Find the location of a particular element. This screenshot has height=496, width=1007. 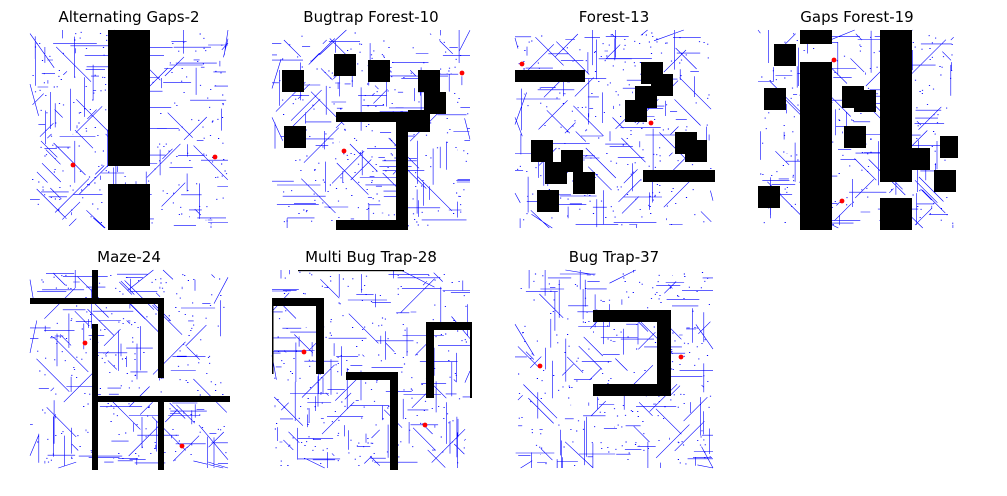

panel-title: Multi Bug Trap-28 is located at coordinates (371, 257).